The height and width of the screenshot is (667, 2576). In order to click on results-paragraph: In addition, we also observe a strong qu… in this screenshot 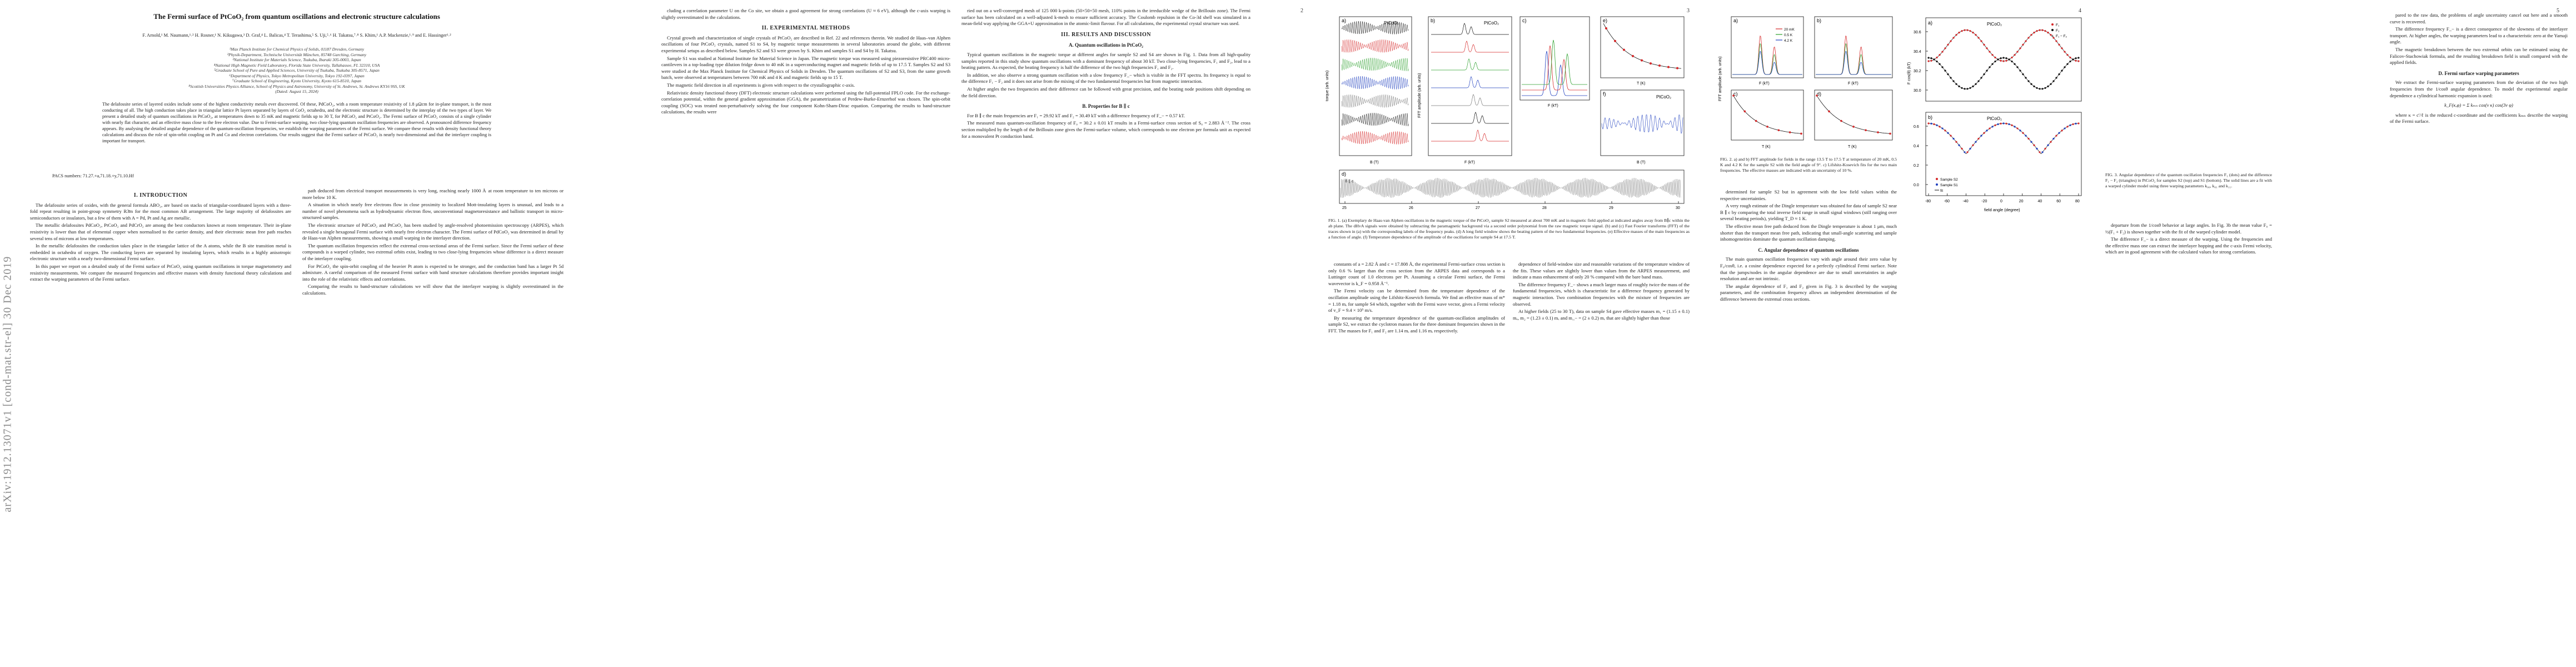, I will do `click(1105, 78)`.